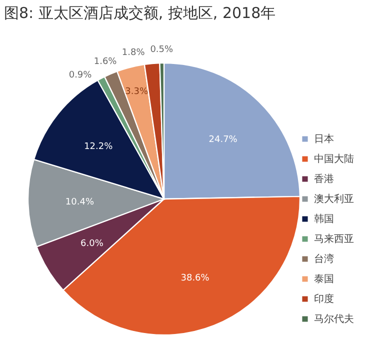  I want to click on legend-label: 泰国, so click(324, 279).